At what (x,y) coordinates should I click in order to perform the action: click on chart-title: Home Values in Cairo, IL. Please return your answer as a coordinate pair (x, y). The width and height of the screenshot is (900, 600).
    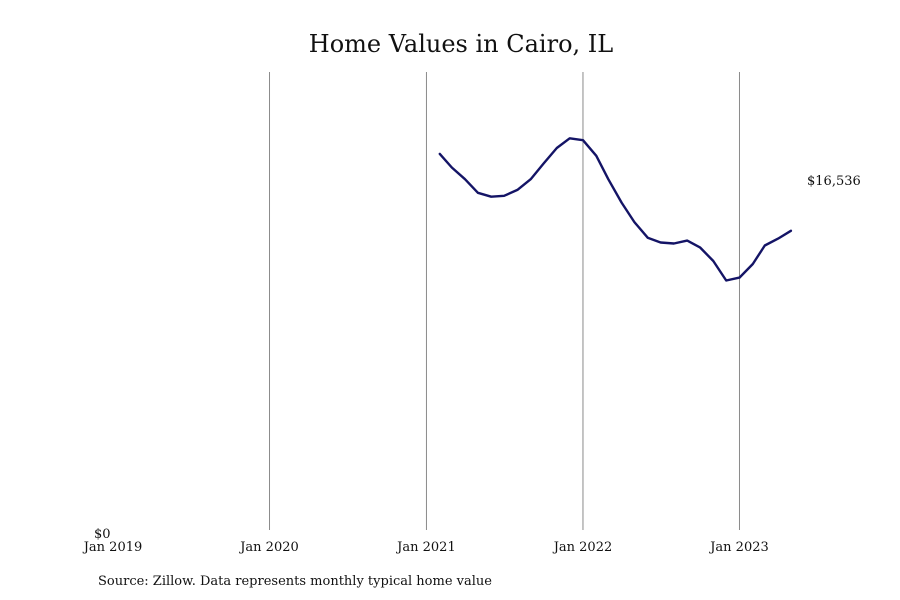
    Looking at the image, I should click on (461, 44).